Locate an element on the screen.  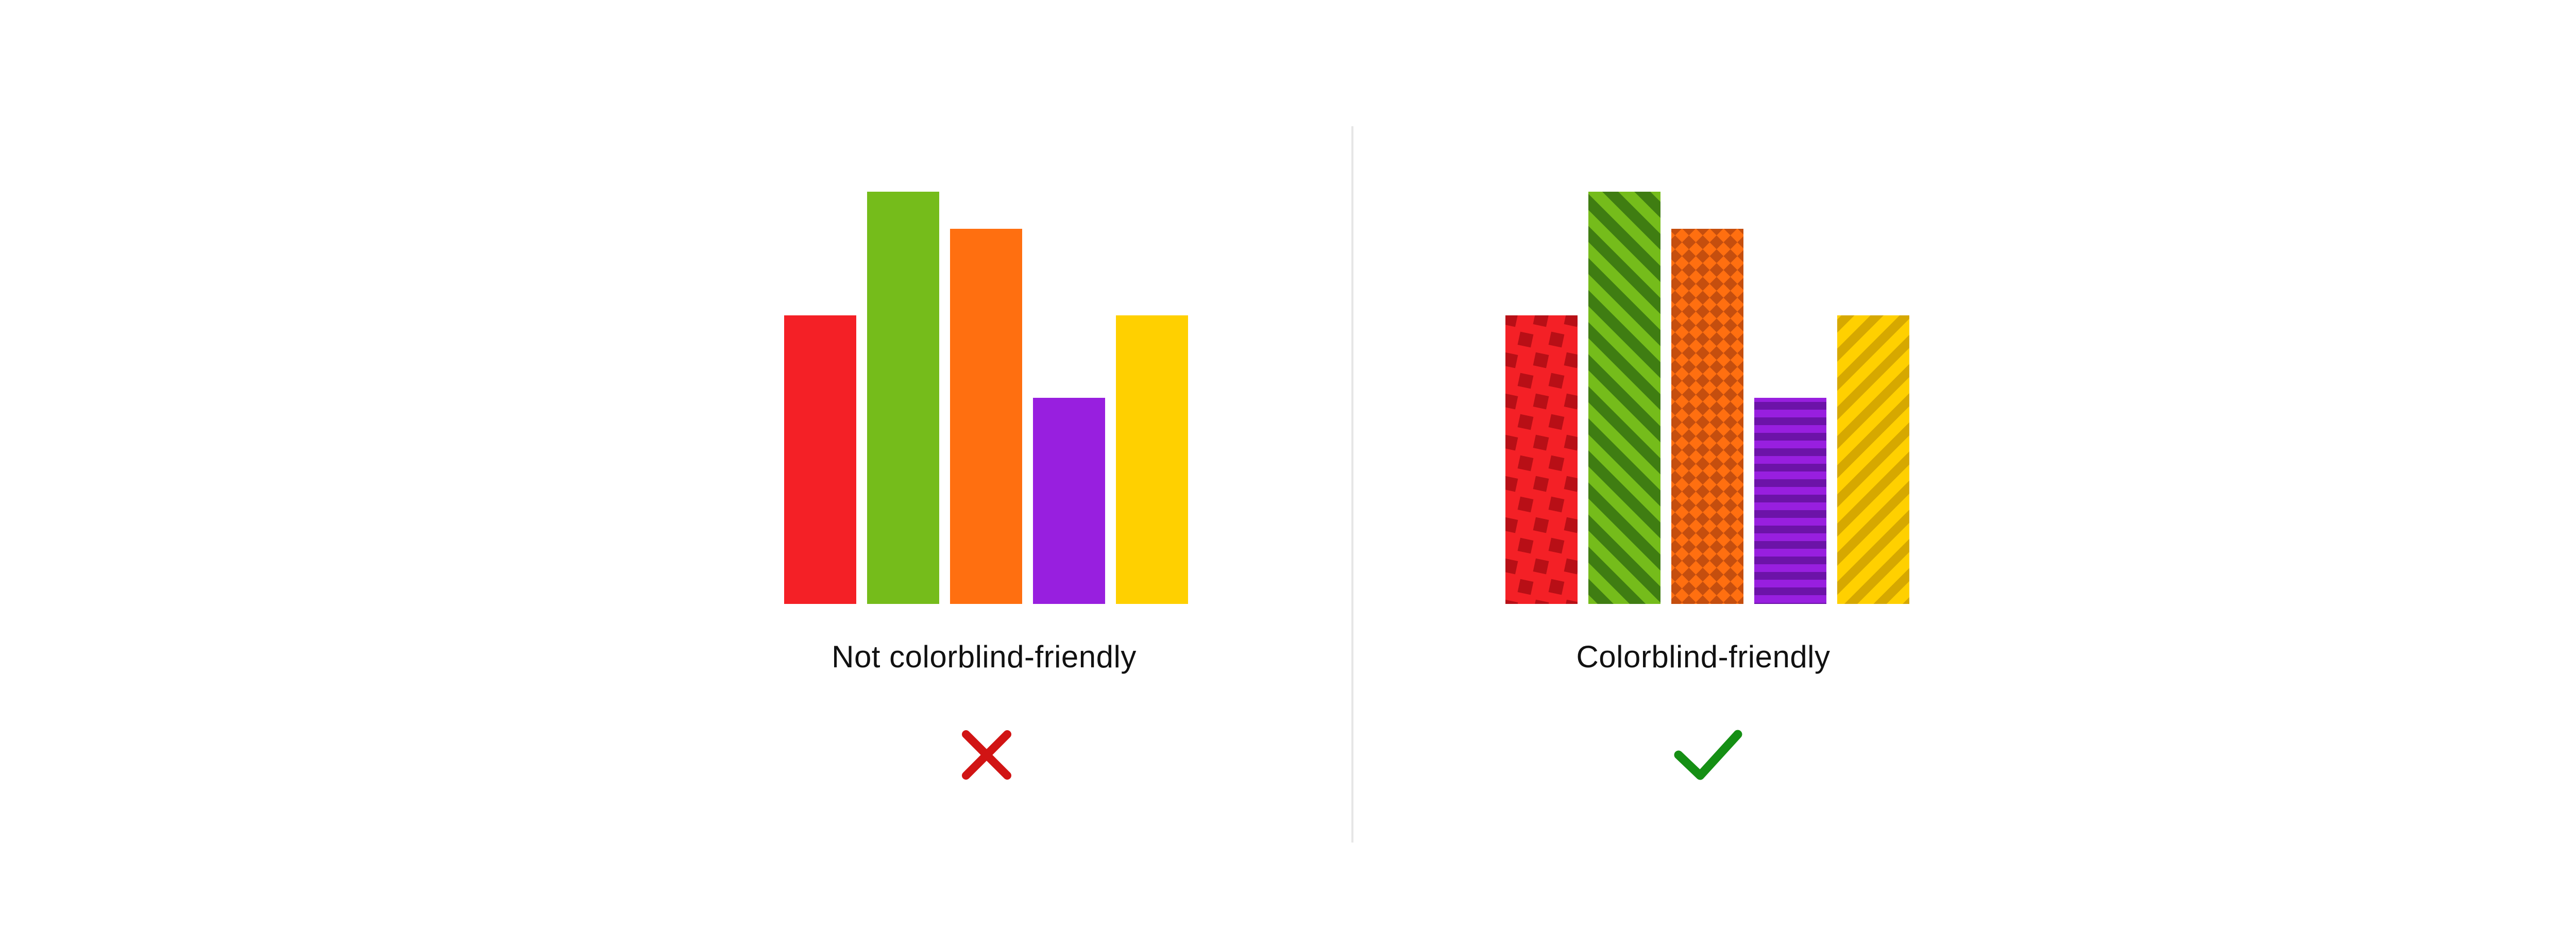
right-caption: Colorblind-friendly is located at coordinates (1703, 656).